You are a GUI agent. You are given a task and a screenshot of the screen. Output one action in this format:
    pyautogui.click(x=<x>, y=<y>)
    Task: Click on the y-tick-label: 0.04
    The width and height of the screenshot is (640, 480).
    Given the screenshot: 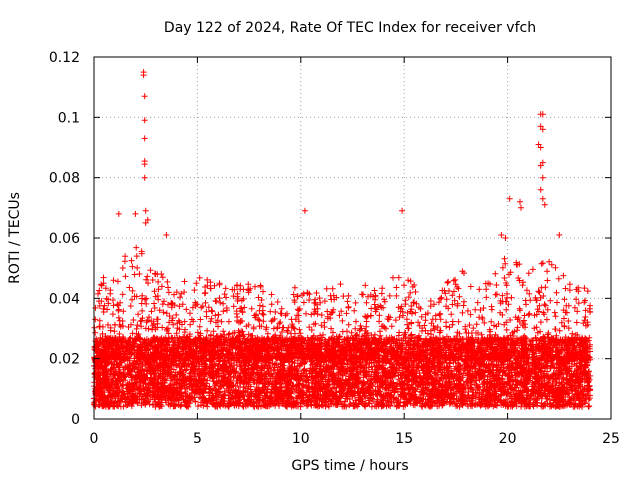 What is the action you would take?
    pyautogui.click(x=64, y=299)
    